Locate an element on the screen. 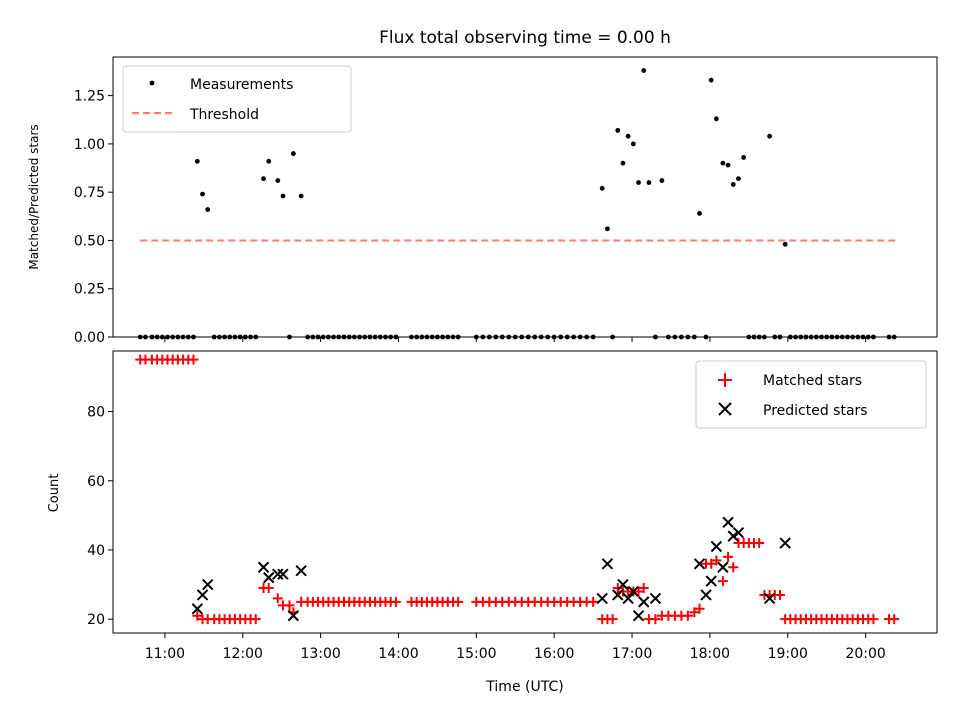 This screenshot has height=720, width=960. bottom-legend: Matched stars Predicted stars is located at coordinates (811, 394).